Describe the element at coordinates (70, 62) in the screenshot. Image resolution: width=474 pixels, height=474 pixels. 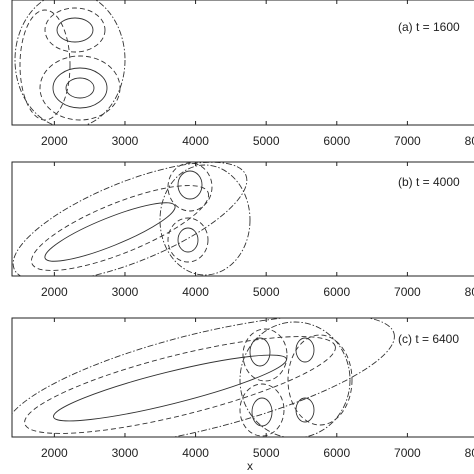
I see `contours-a` at that location.